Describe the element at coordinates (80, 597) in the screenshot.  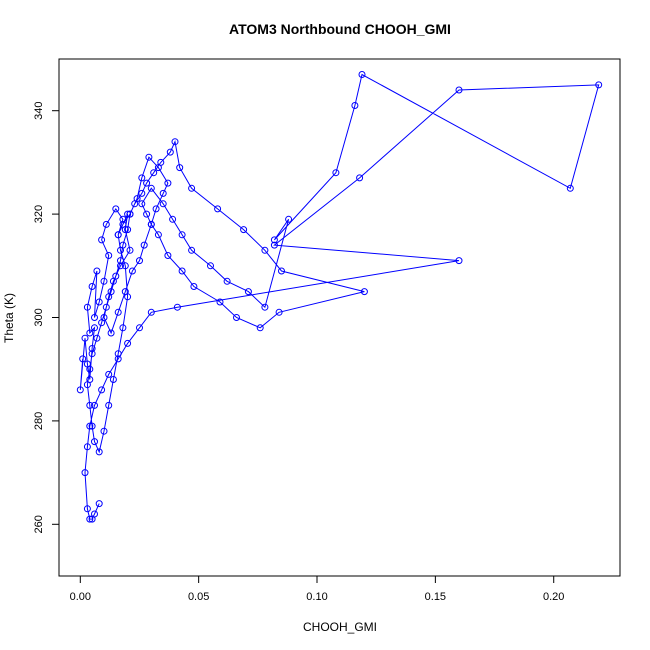
I see `x-tick-label: 0.00` at that location.